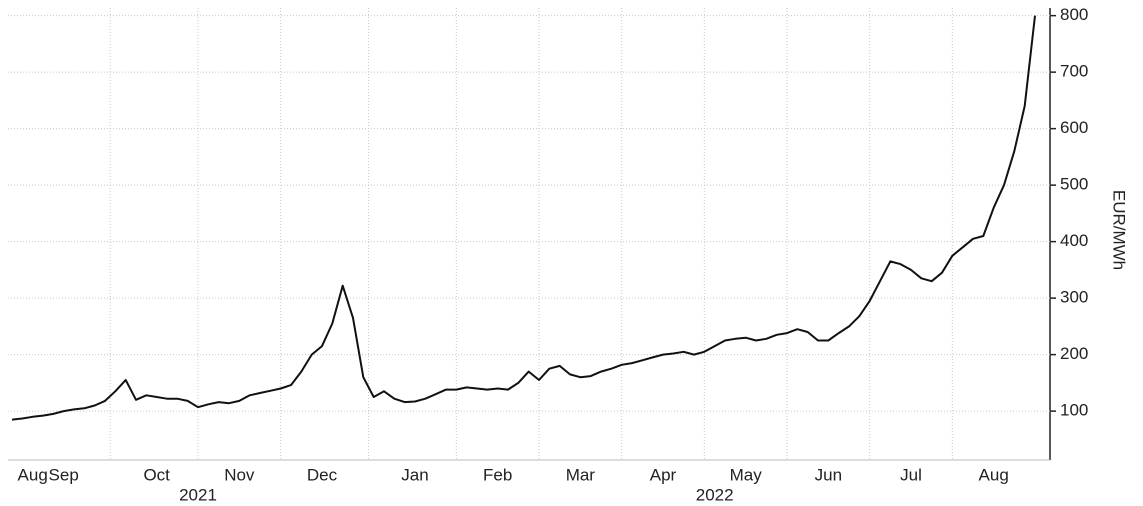 The width and height of the screenshot is (1143, 506). Describe the element at coordinates (1074, 14) in the screenshot. I see `y-tick-label: 800` at that location.